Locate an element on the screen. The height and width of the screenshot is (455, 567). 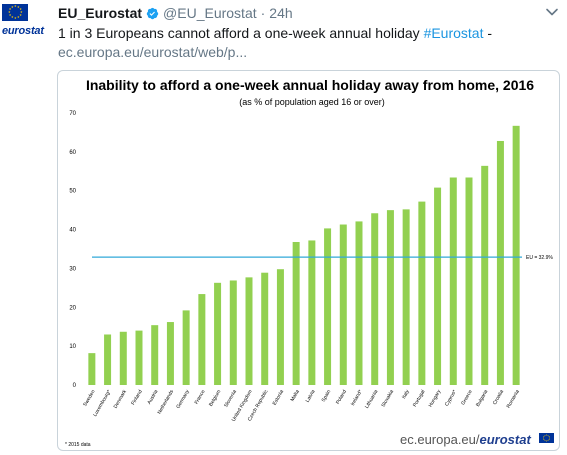
x-tick-label: Denmark is located at coordinates (121, 399).